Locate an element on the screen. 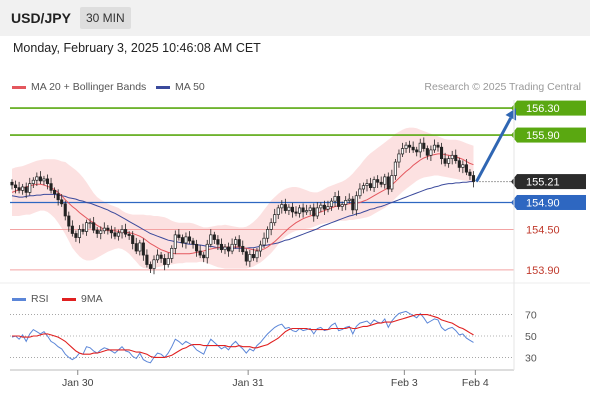  legend-ma50-swatch is located at coordinates (163, 87).